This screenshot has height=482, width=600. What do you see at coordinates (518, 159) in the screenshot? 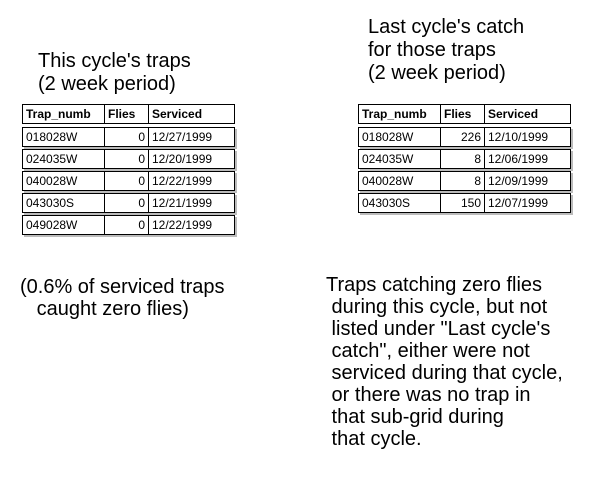
I see `serviced-cell: 12/06/1999` at bounding box center [518, 159].